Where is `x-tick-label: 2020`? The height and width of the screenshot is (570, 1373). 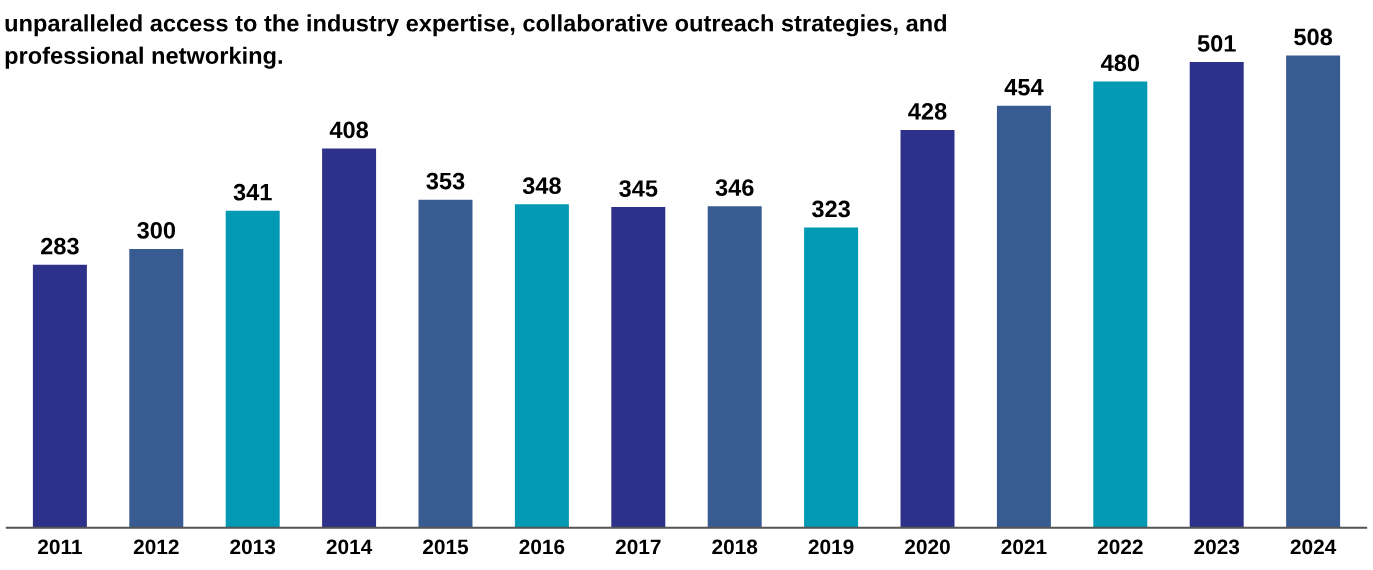 x-tick-label: 2020 is located at coordinates (927, 547).